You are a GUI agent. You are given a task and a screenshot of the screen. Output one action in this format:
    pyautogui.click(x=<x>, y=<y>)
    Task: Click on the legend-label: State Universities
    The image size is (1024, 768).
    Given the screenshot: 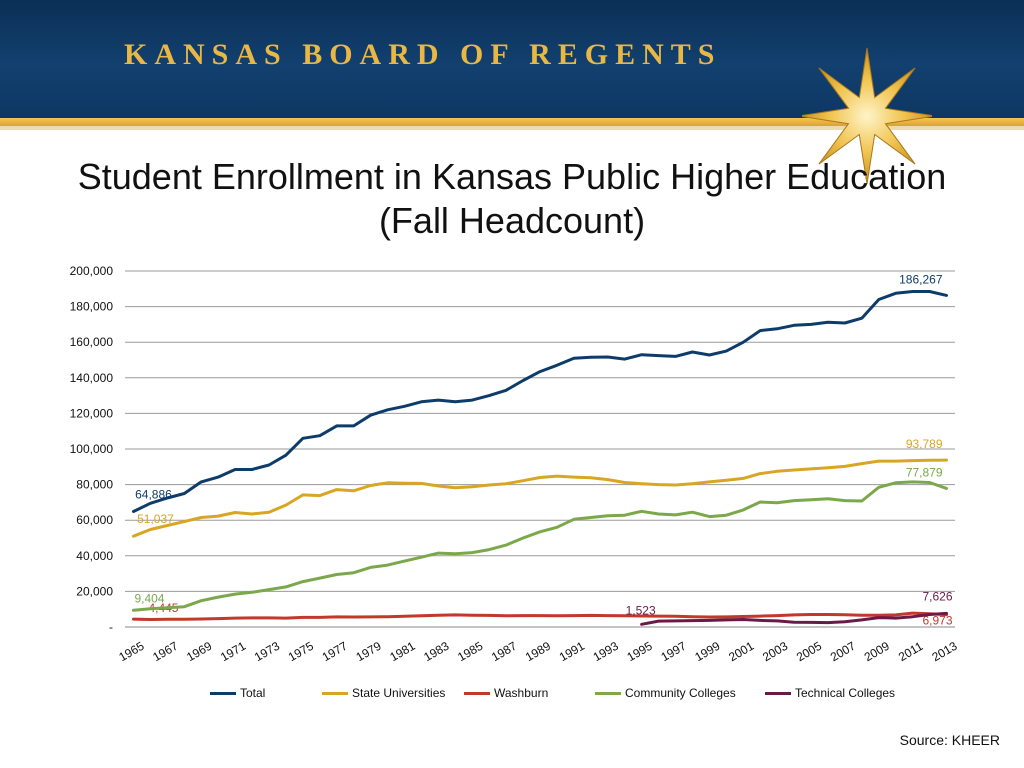 What is the action you would take?
    pyautogui.click(x=399, y=693)
    